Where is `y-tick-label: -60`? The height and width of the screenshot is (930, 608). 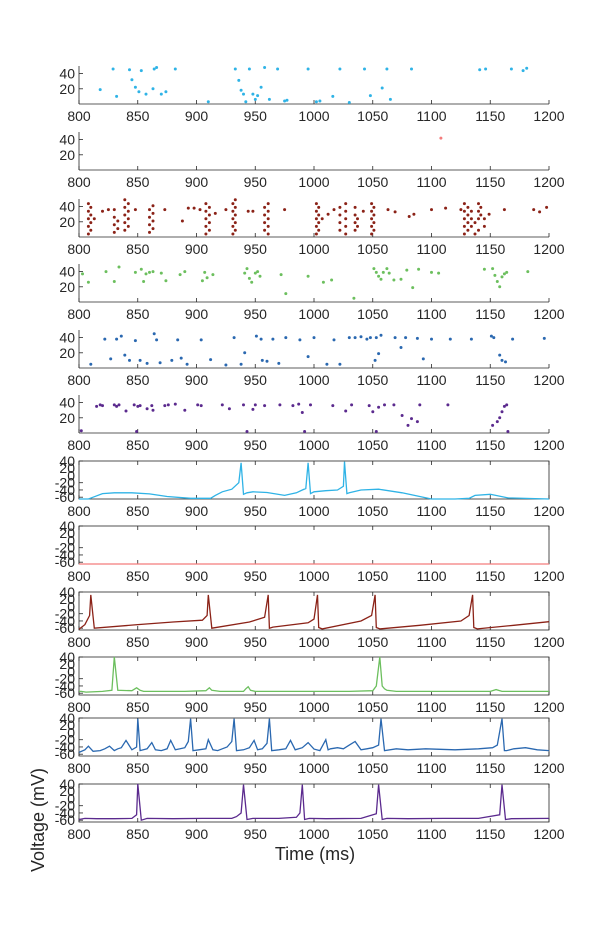 y-tick-label: -60 is located at coordinates (65, 754).